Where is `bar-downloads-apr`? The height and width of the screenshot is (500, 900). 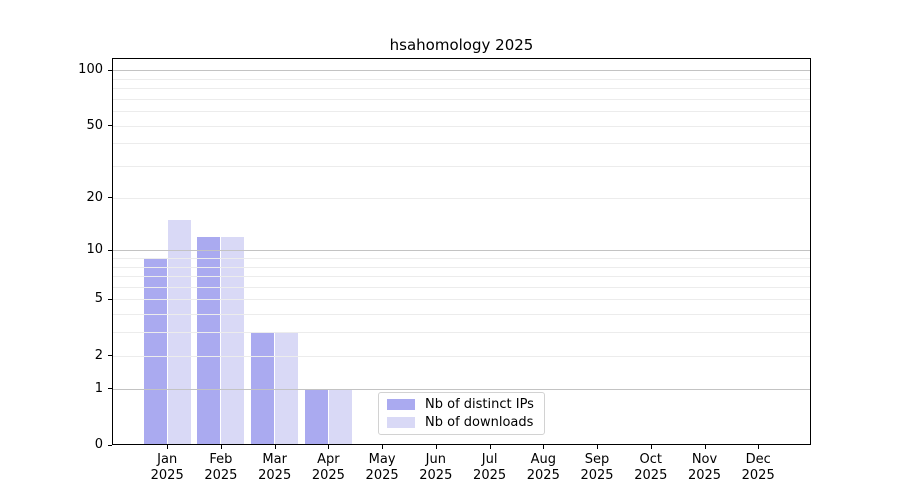 bar-downloads-apr is located at coordinates (340, 416).